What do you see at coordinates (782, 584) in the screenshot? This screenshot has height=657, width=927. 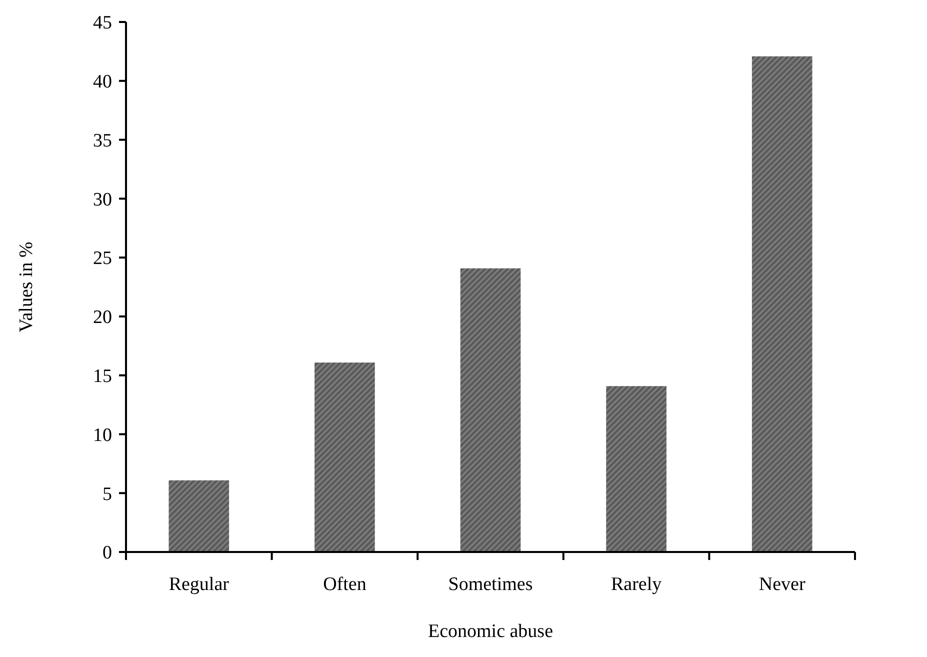 I see `x-tick-label: Never` at bounding box center [782, 584].